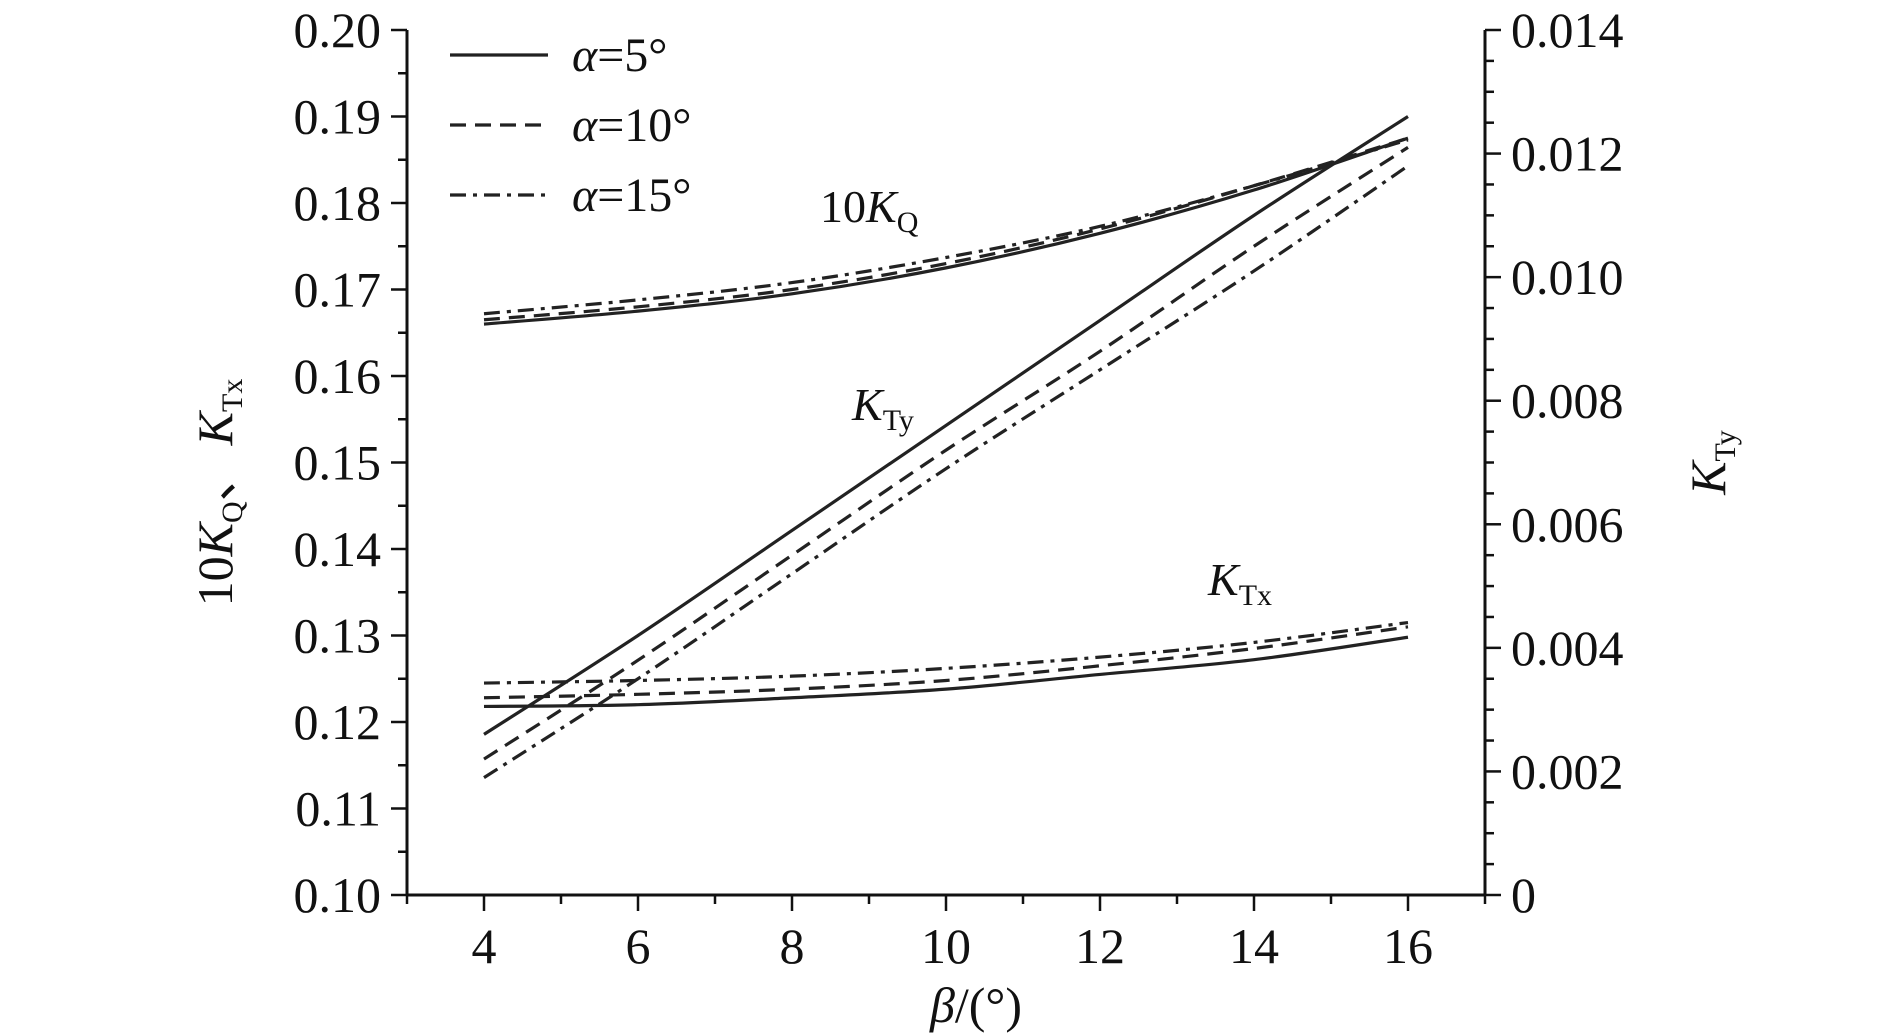  What do you see at coordinates (1254, 946) in the screenshot?
I see `x-tick-label: 14` at bounding box center [1254, 946].